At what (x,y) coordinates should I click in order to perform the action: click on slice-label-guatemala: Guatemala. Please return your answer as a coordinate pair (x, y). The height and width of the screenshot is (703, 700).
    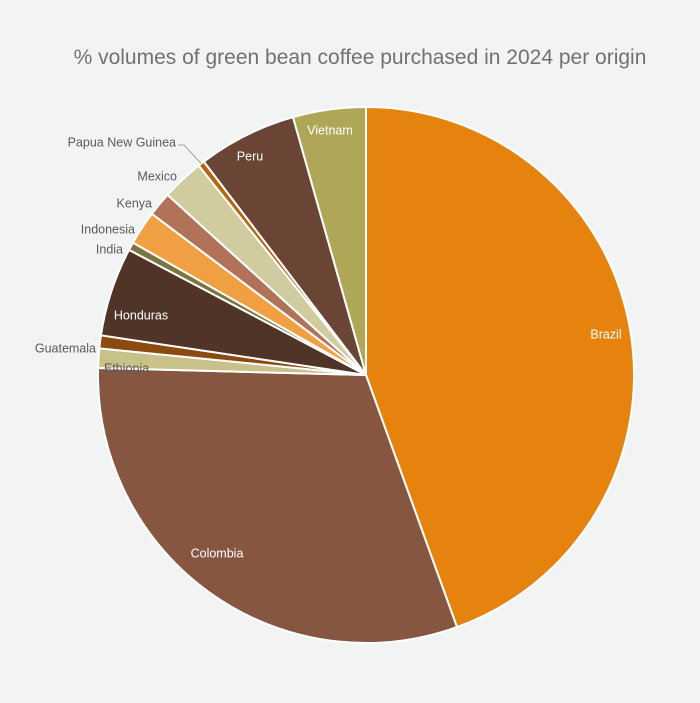
    Looking at the image, I should click on (65, 348).